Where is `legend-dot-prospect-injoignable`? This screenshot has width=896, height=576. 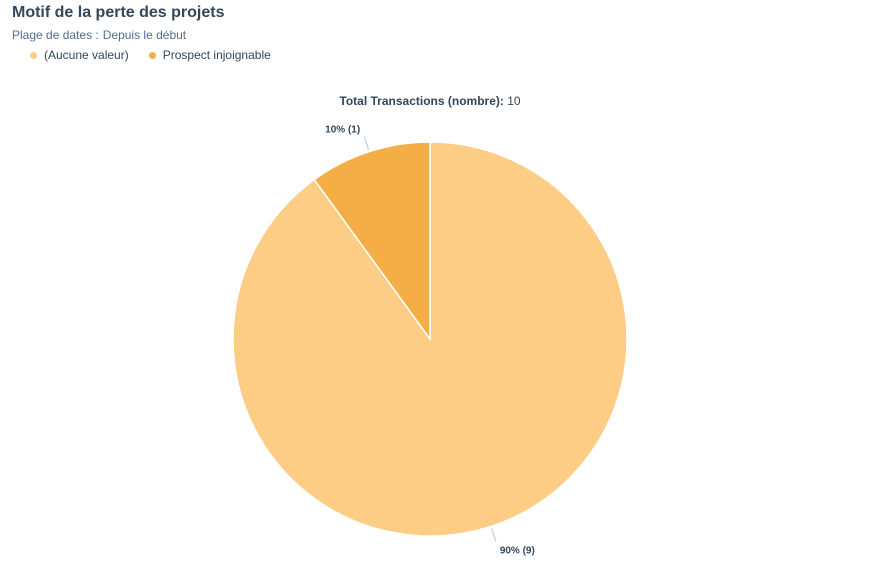
legend-dot-prospect-injoignable is located at coordinates (152, 55).